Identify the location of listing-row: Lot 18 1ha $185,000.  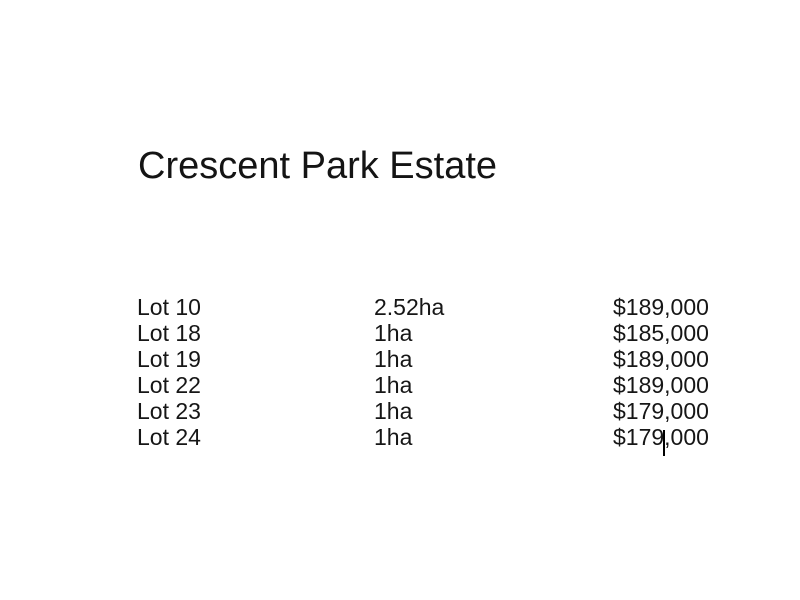
(400, 333).